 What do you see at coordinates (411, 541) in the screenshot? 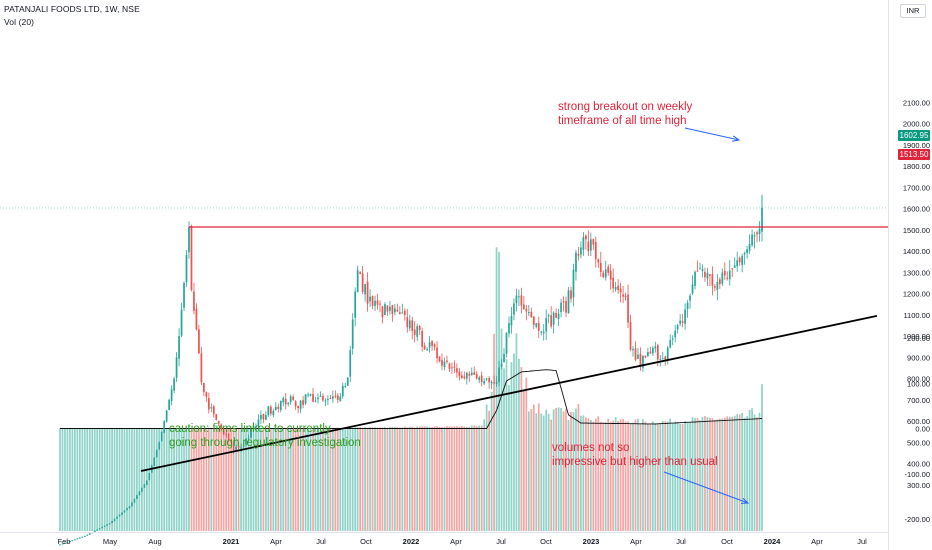
I see `x-tick-label: 2022` at bounding box center [411, 541].